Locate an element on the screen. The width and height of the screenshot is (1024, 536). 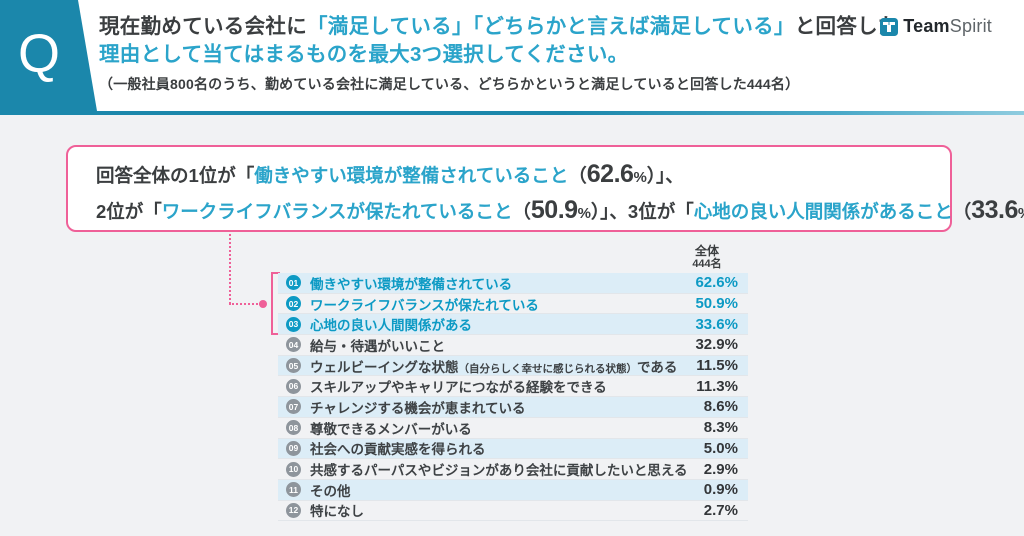
table-row: 10 共感するパーパスやビジョンがあり会社に貢献したいと思える 2.9% is located at coordinates (513, 469).